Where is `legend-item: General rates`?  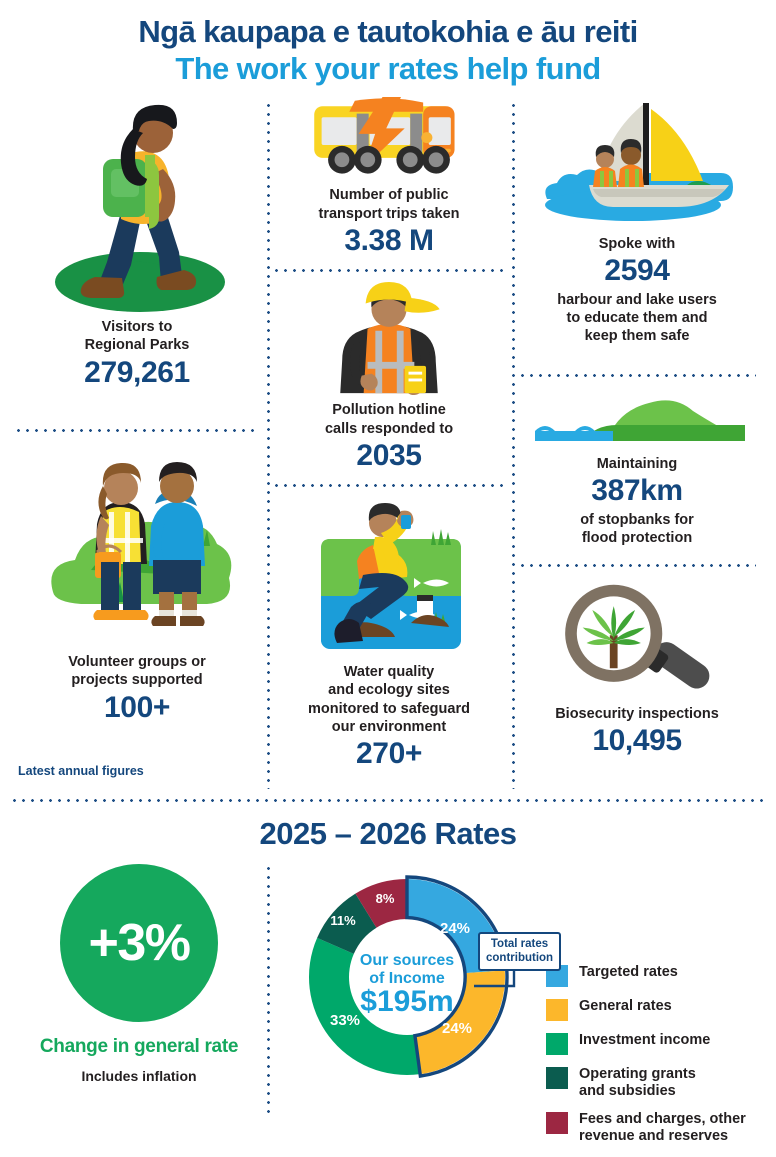
legend-item: General rates is located at coordinates (660, 1010).